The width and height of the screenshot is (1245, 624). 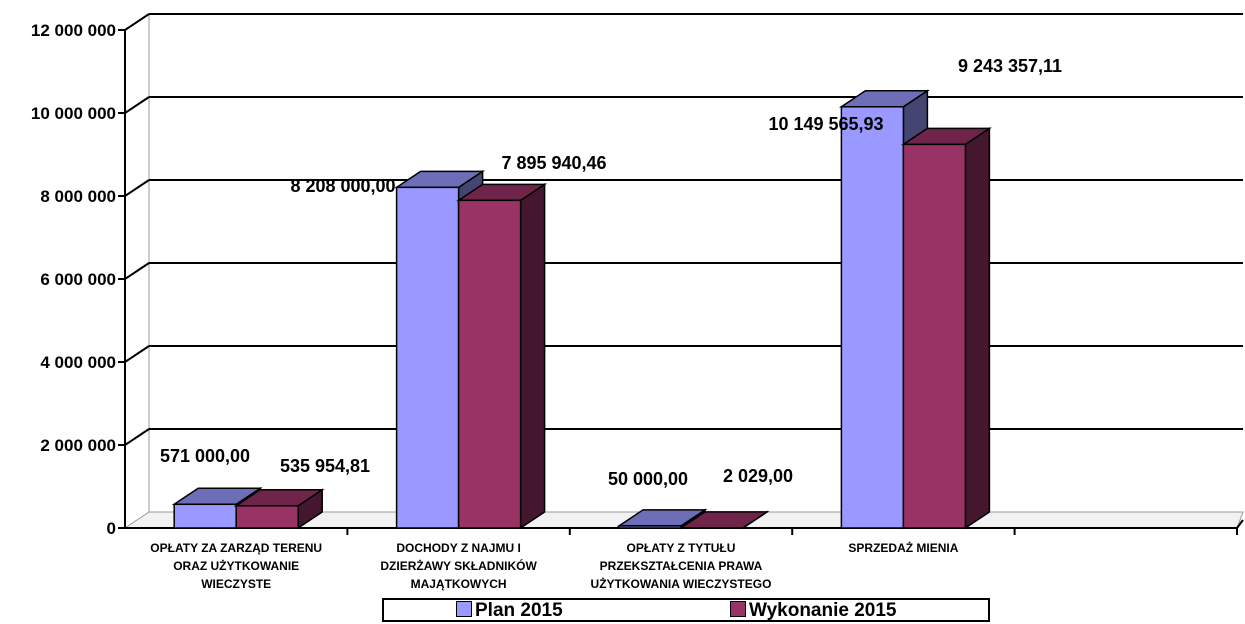 What do you see at coordinates (738, 609) in the screenshot?
I see `legend-swatch-wykonanie` at bounding box center [738, 609].